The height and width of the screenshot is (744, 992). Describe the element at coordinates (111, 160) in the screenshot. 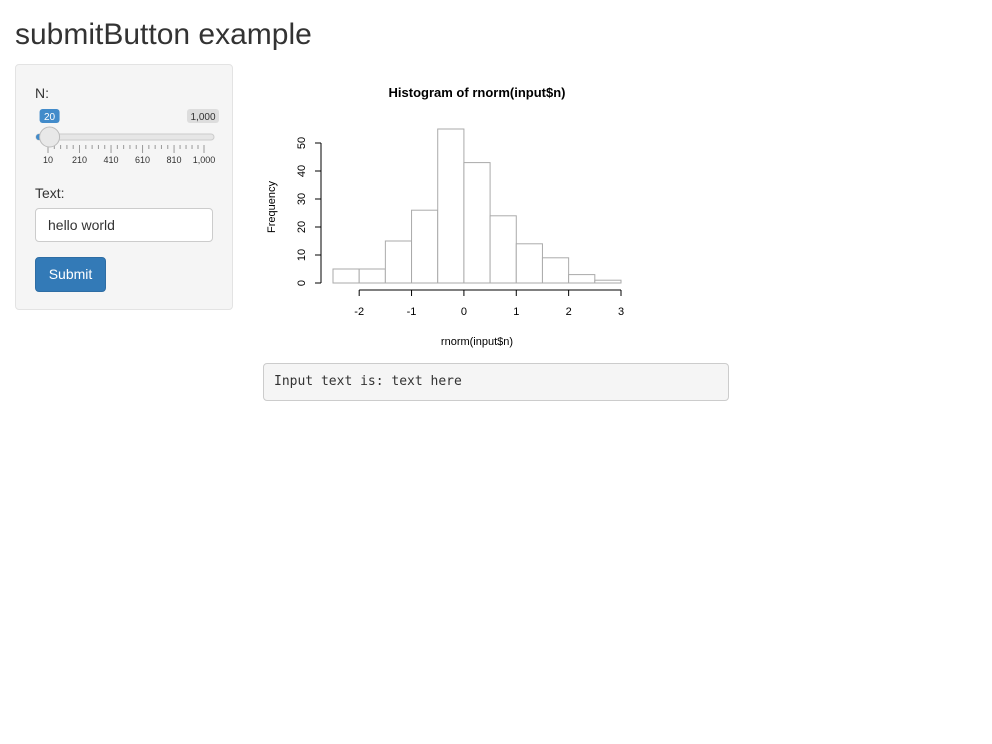

I see `slider-tick-label: 410` at that location.